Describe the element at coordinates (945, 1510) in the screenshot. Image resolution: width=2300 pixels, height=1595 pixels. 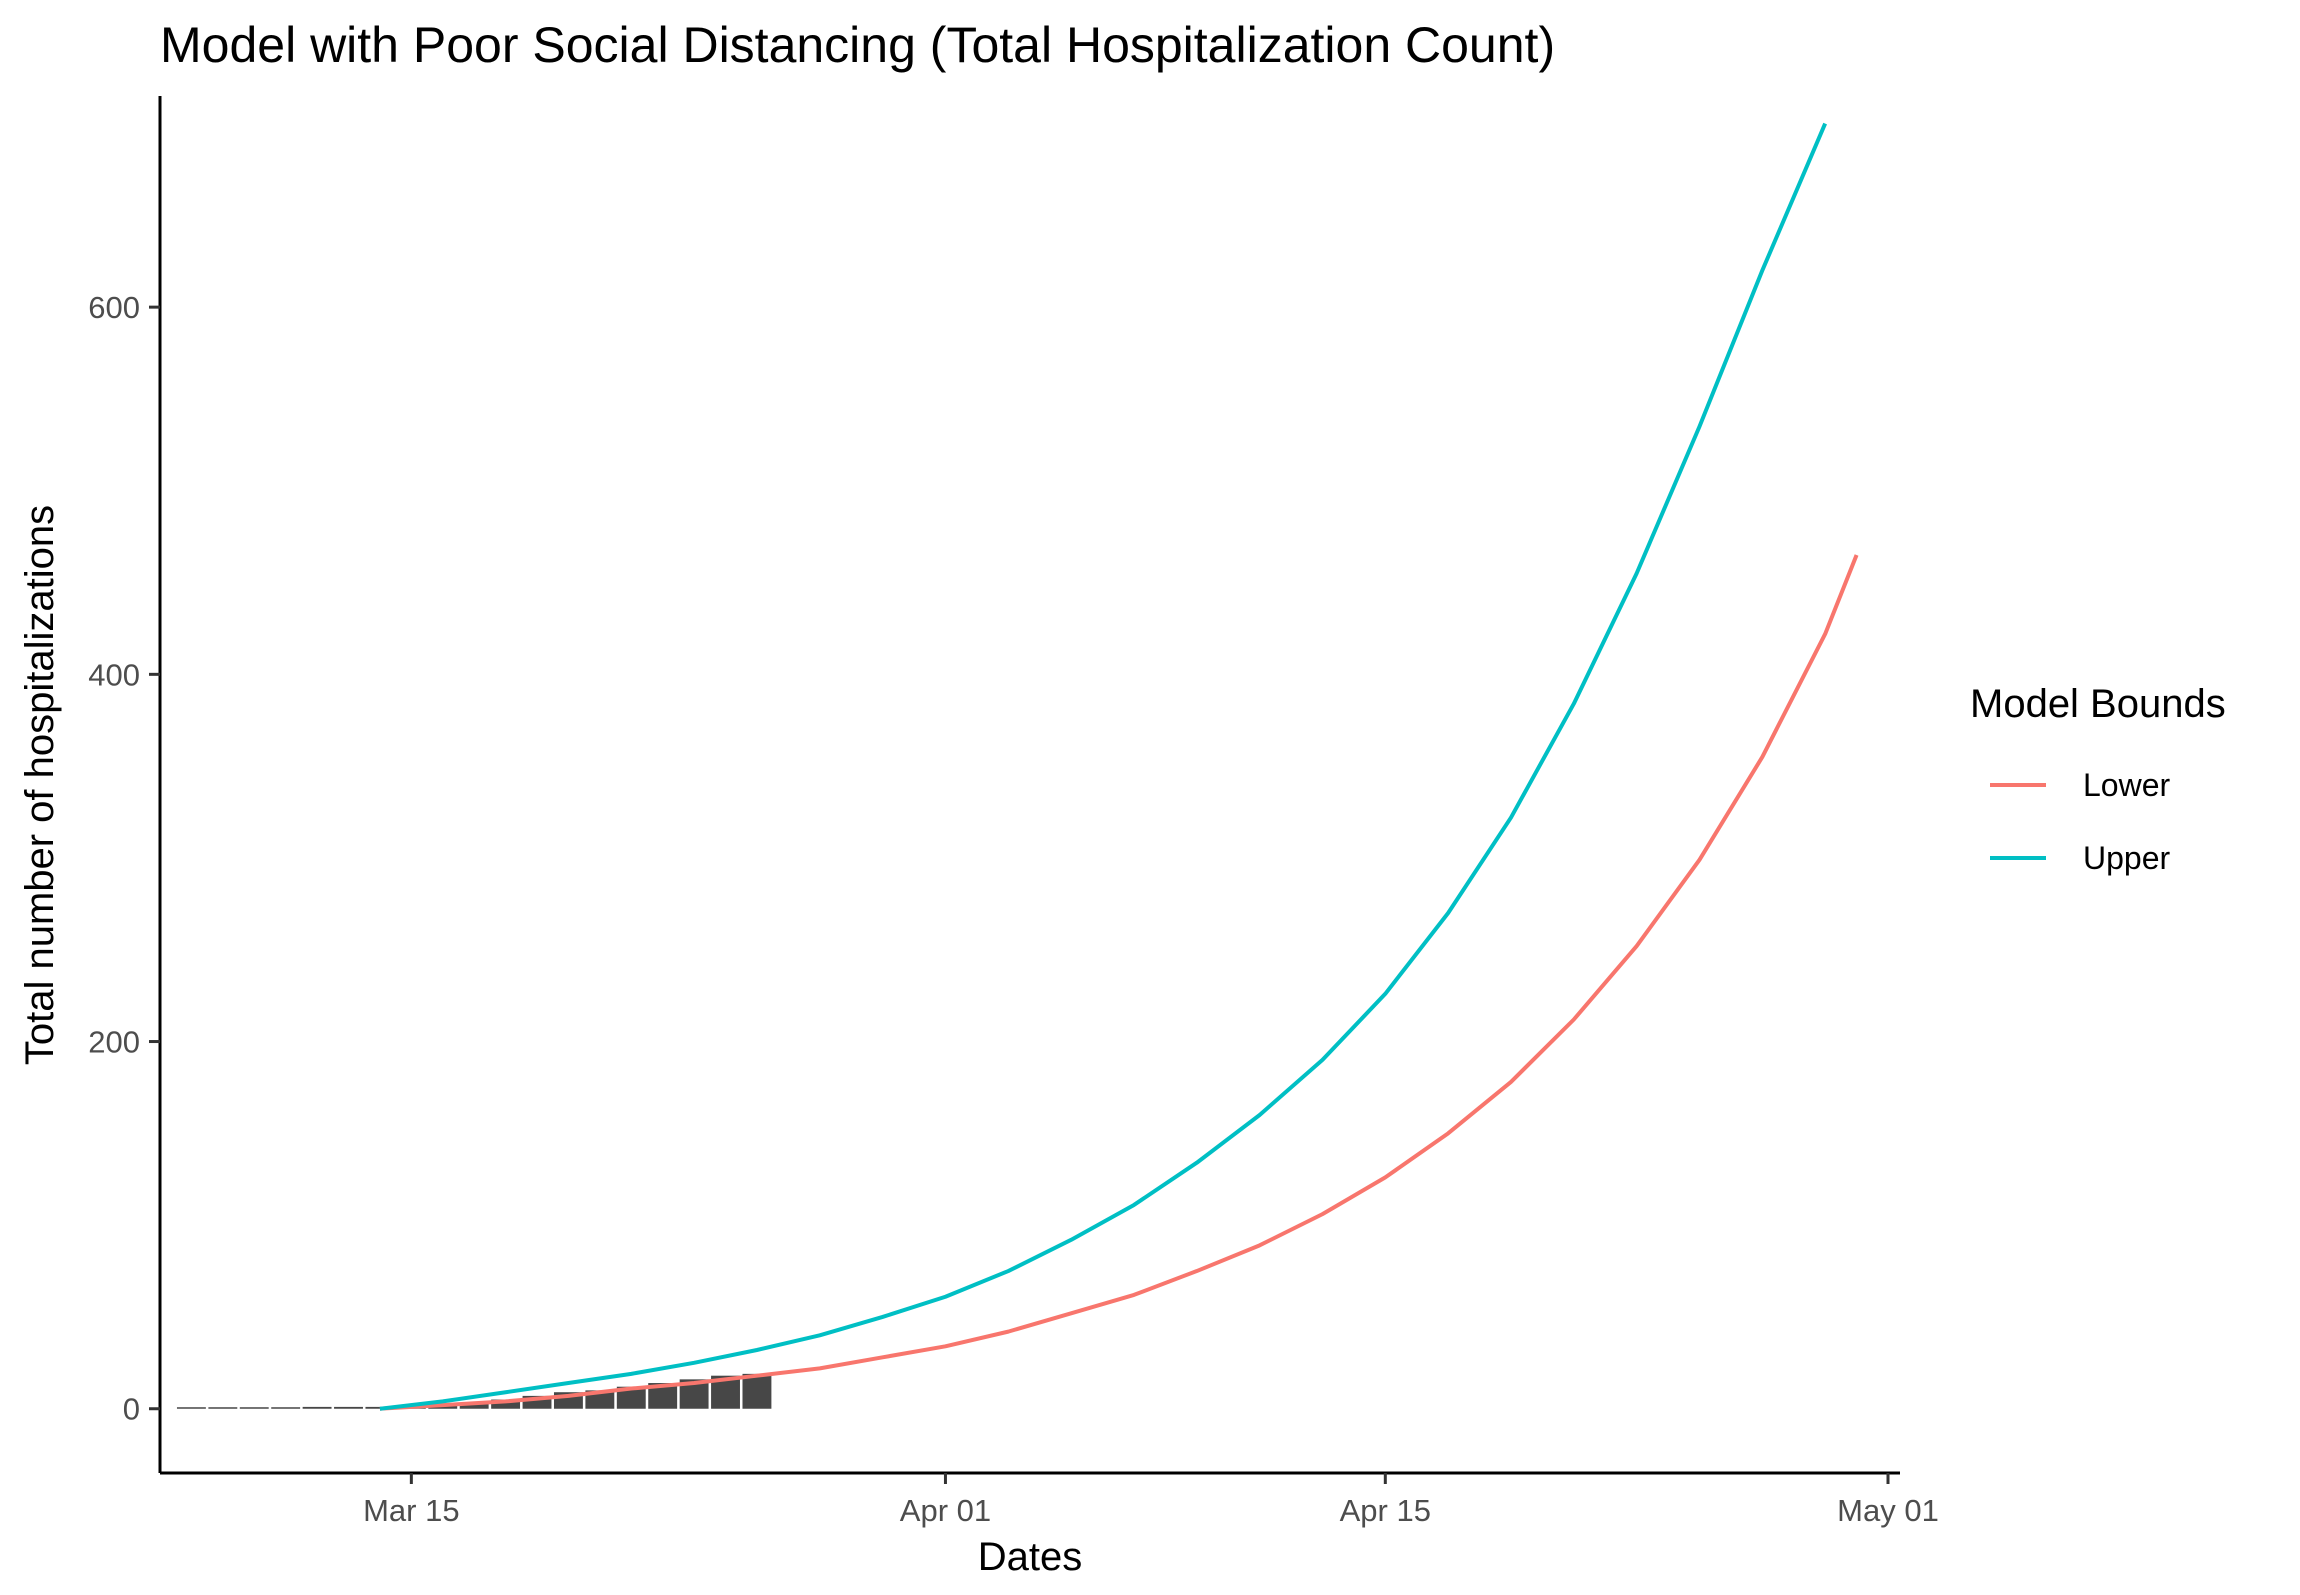
I see `x-tick-label: Apr 01` at that location.